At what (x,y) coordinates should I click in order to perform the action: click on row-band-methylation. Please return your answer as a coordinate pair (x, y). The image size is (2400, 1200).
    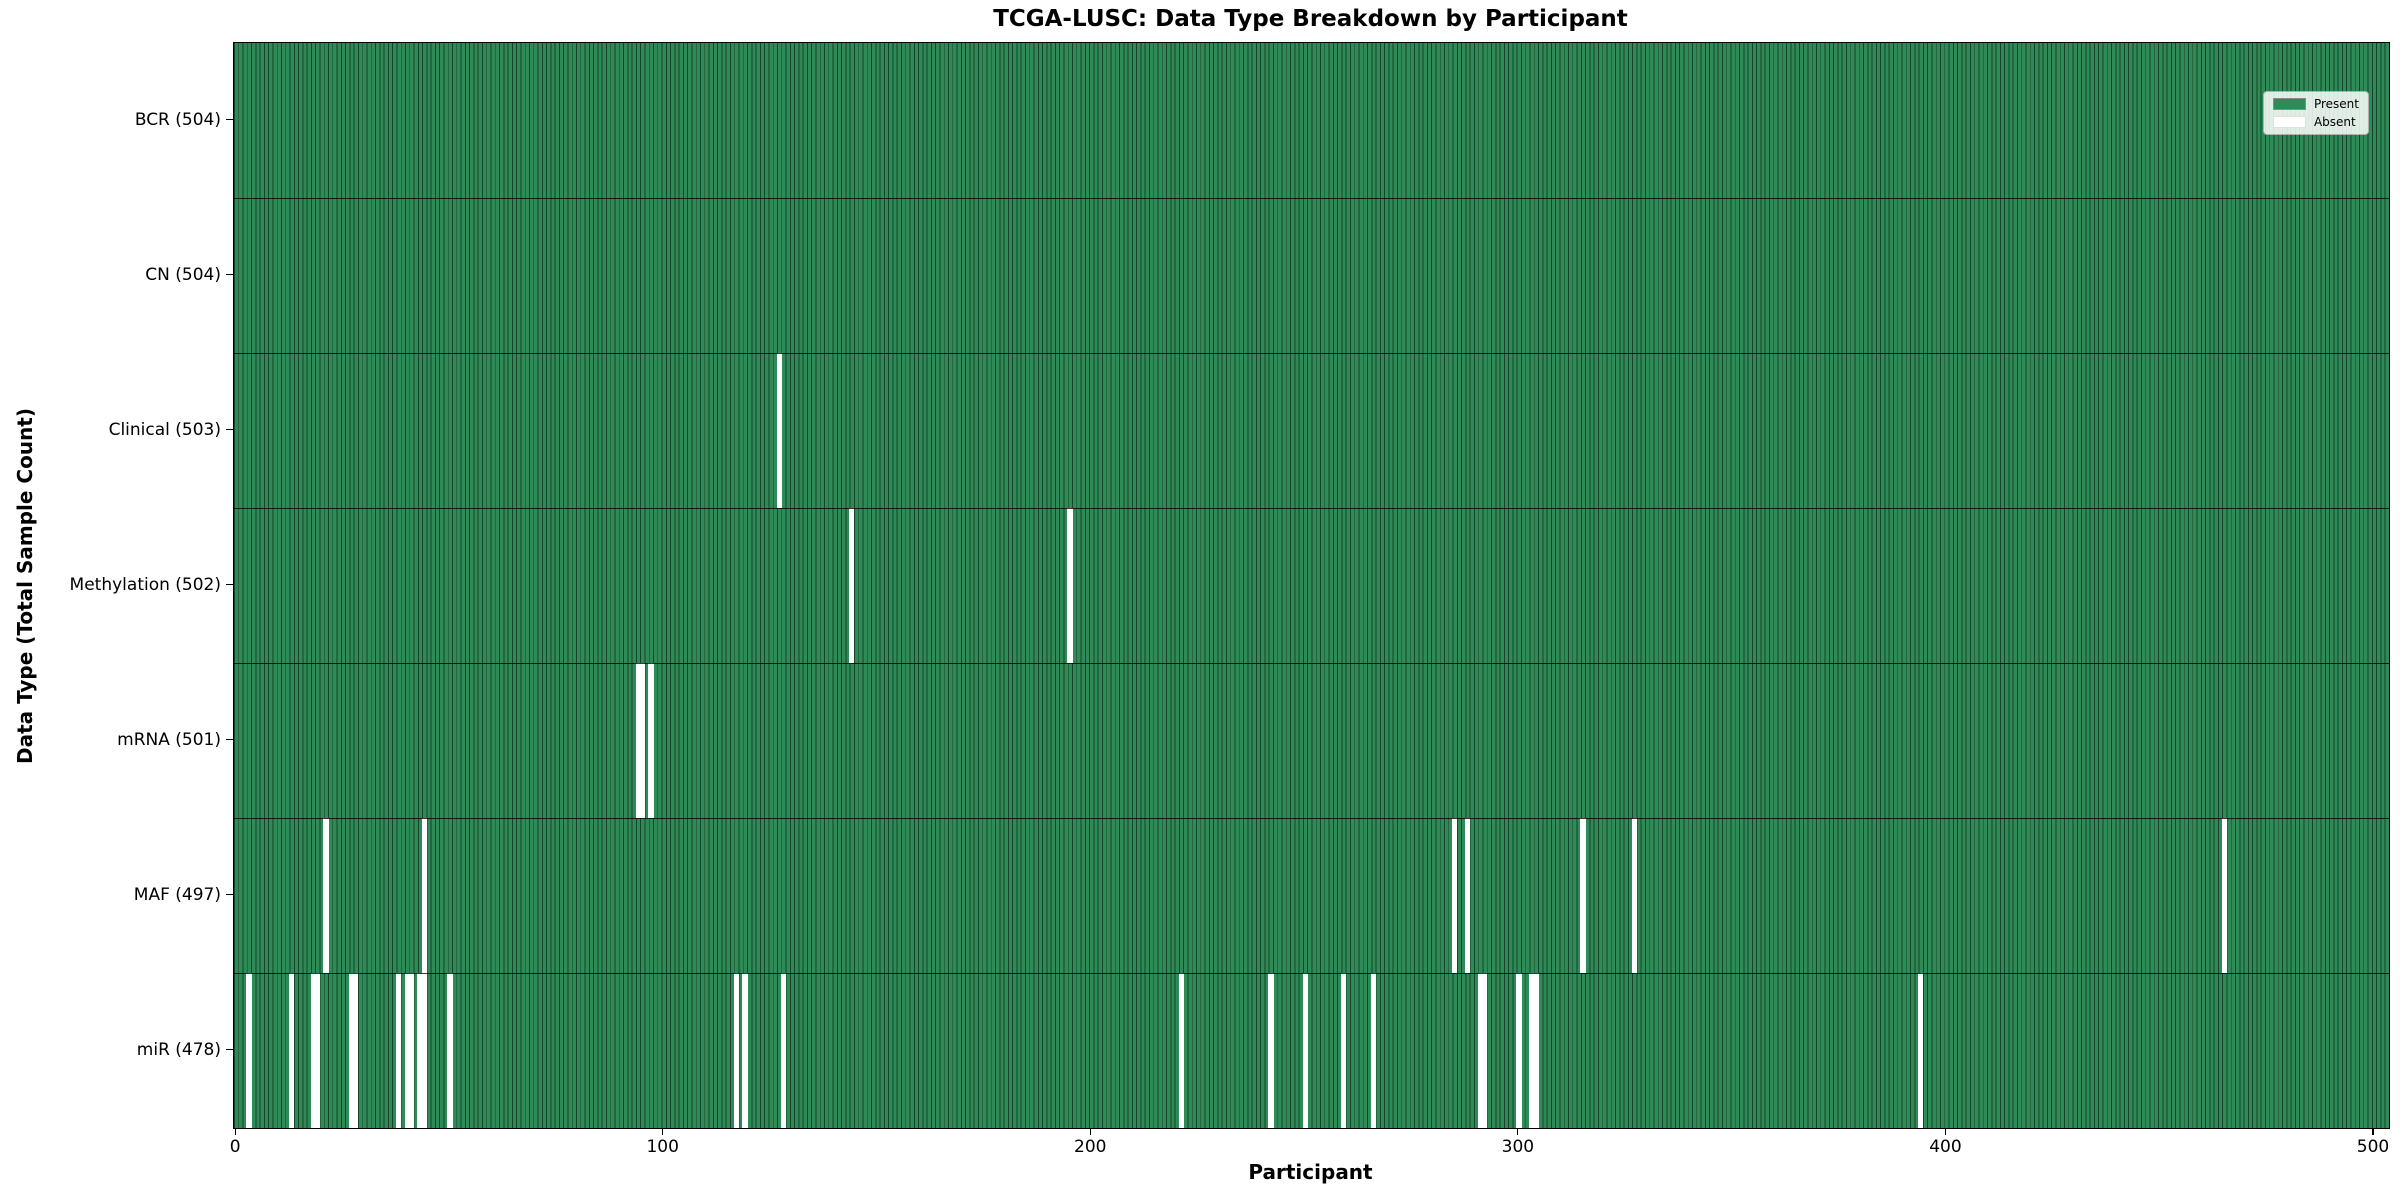
    Looking at the image, I should click on (1311, 585).